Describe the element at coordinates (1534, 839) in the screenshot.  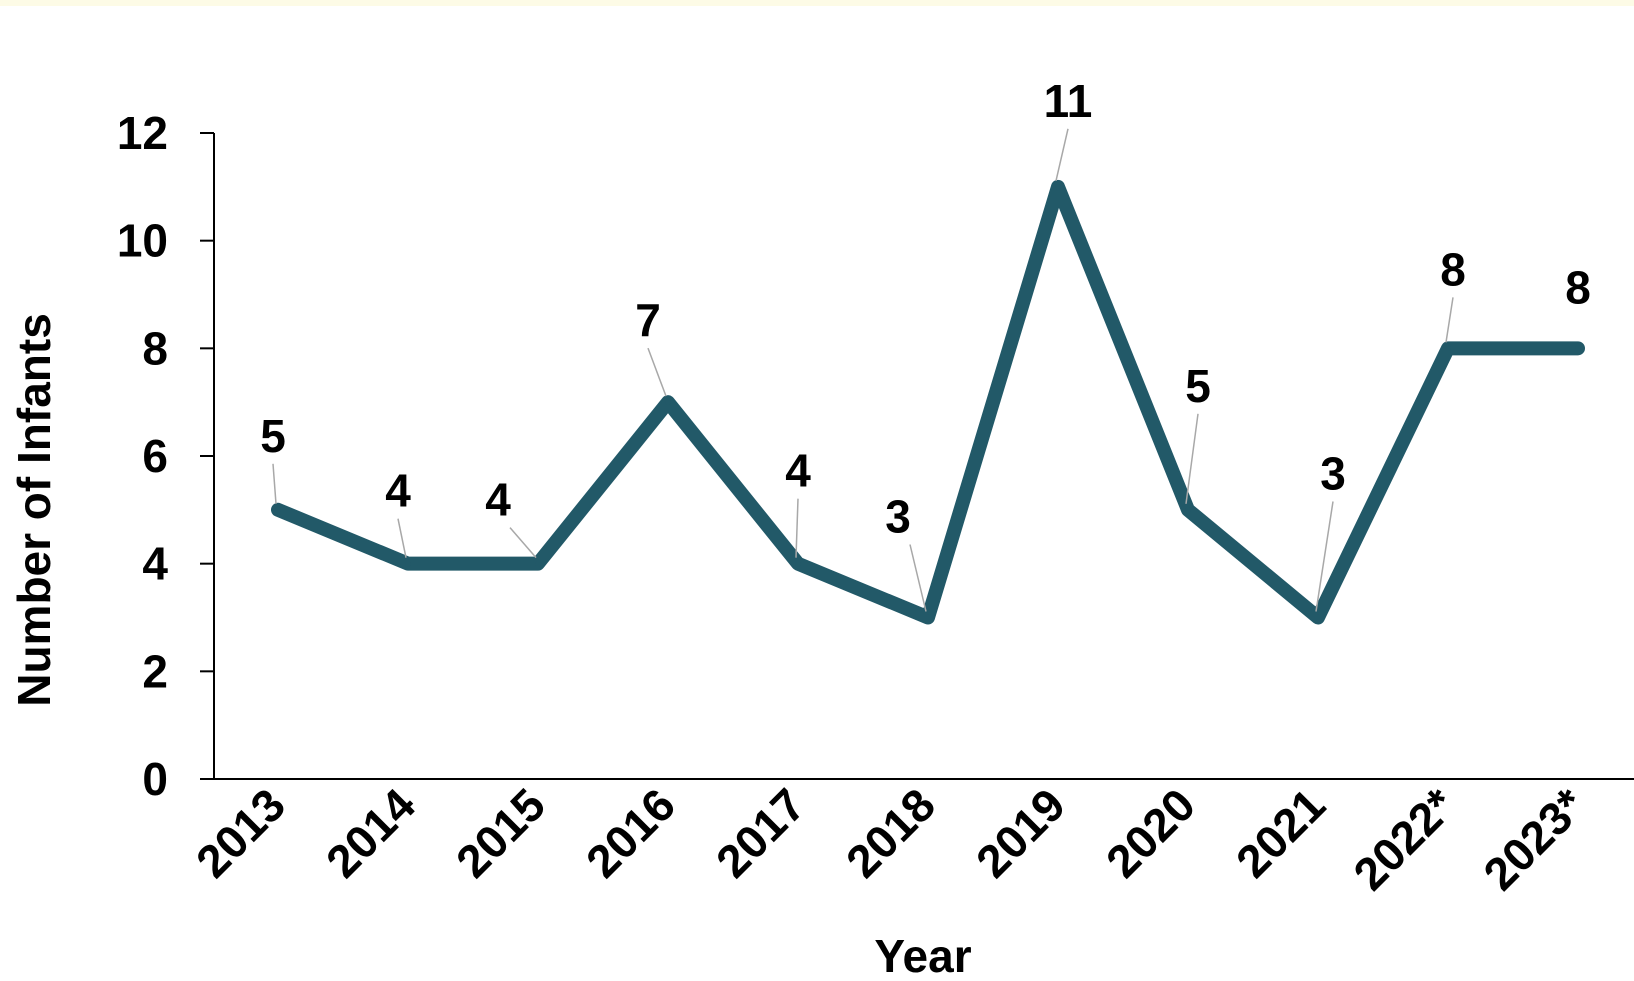
I see `x-tick-label: 2023*` at that location.